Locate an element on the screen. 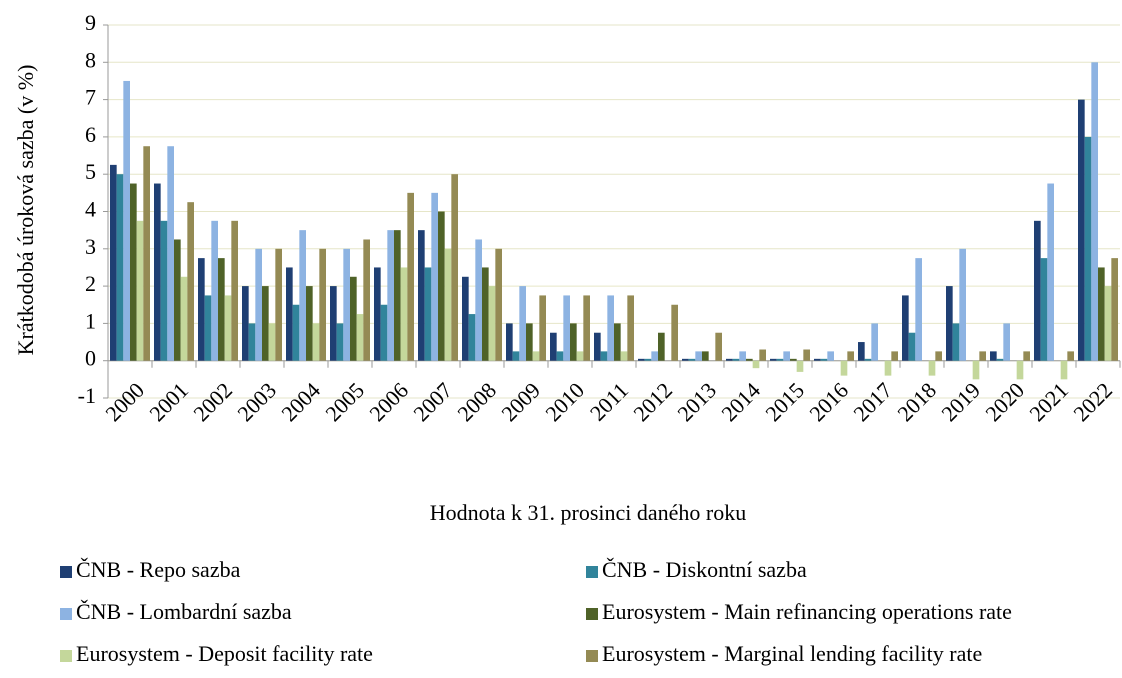 The height and width of the screenshot is (678, 1122). y-tick-label: 9 is located at coordinates (90, 22).